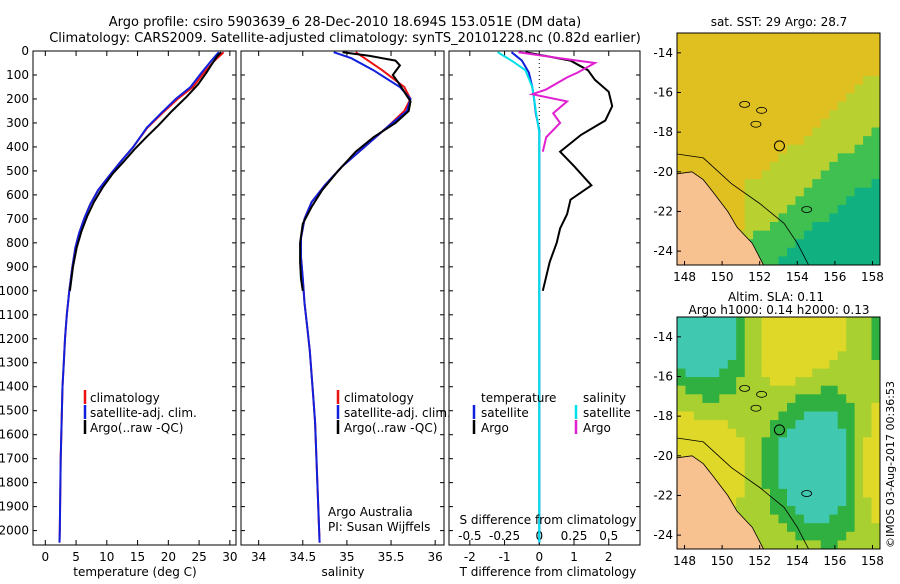 Image resolution: width=900 pixels, height=584 pixels. What do you see at coordinates (17, 75) in the screenshot?
I see `y-tick-label: 100` at bounding box center [17, 75].